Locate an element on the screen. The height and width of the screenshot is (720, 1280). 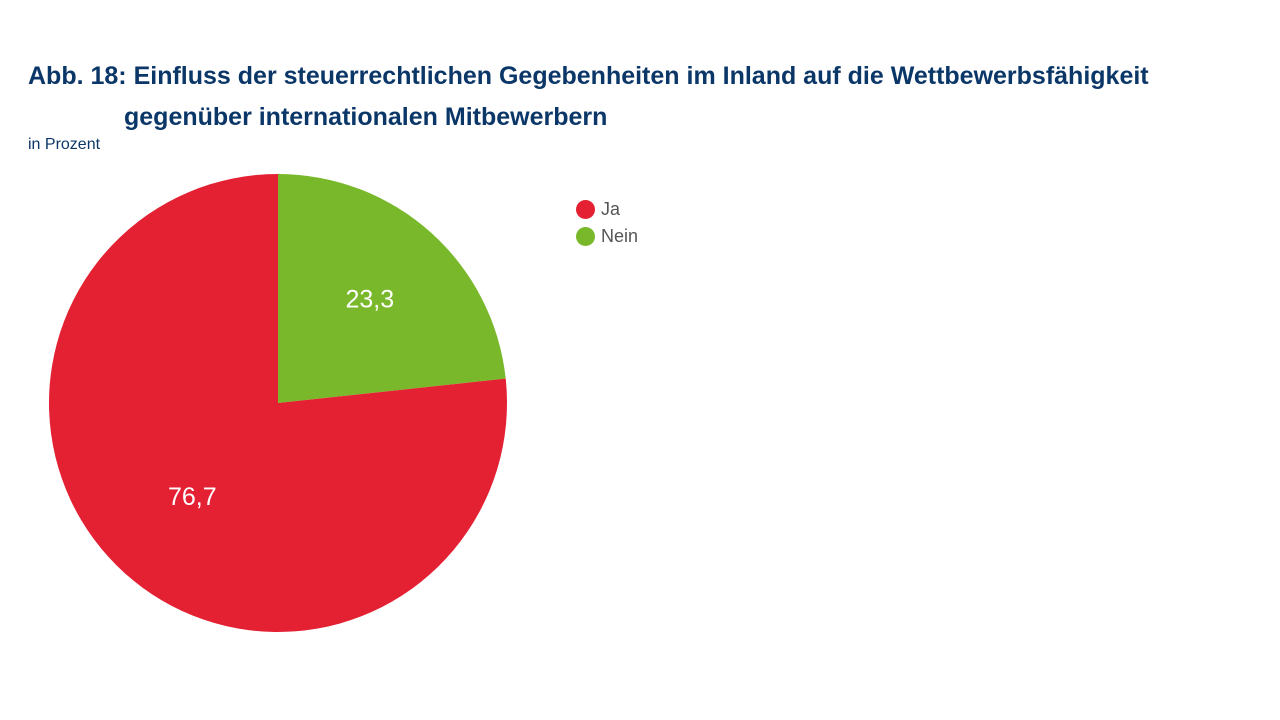
legend-item-nein: Nein is located at coordinates (607, 236).